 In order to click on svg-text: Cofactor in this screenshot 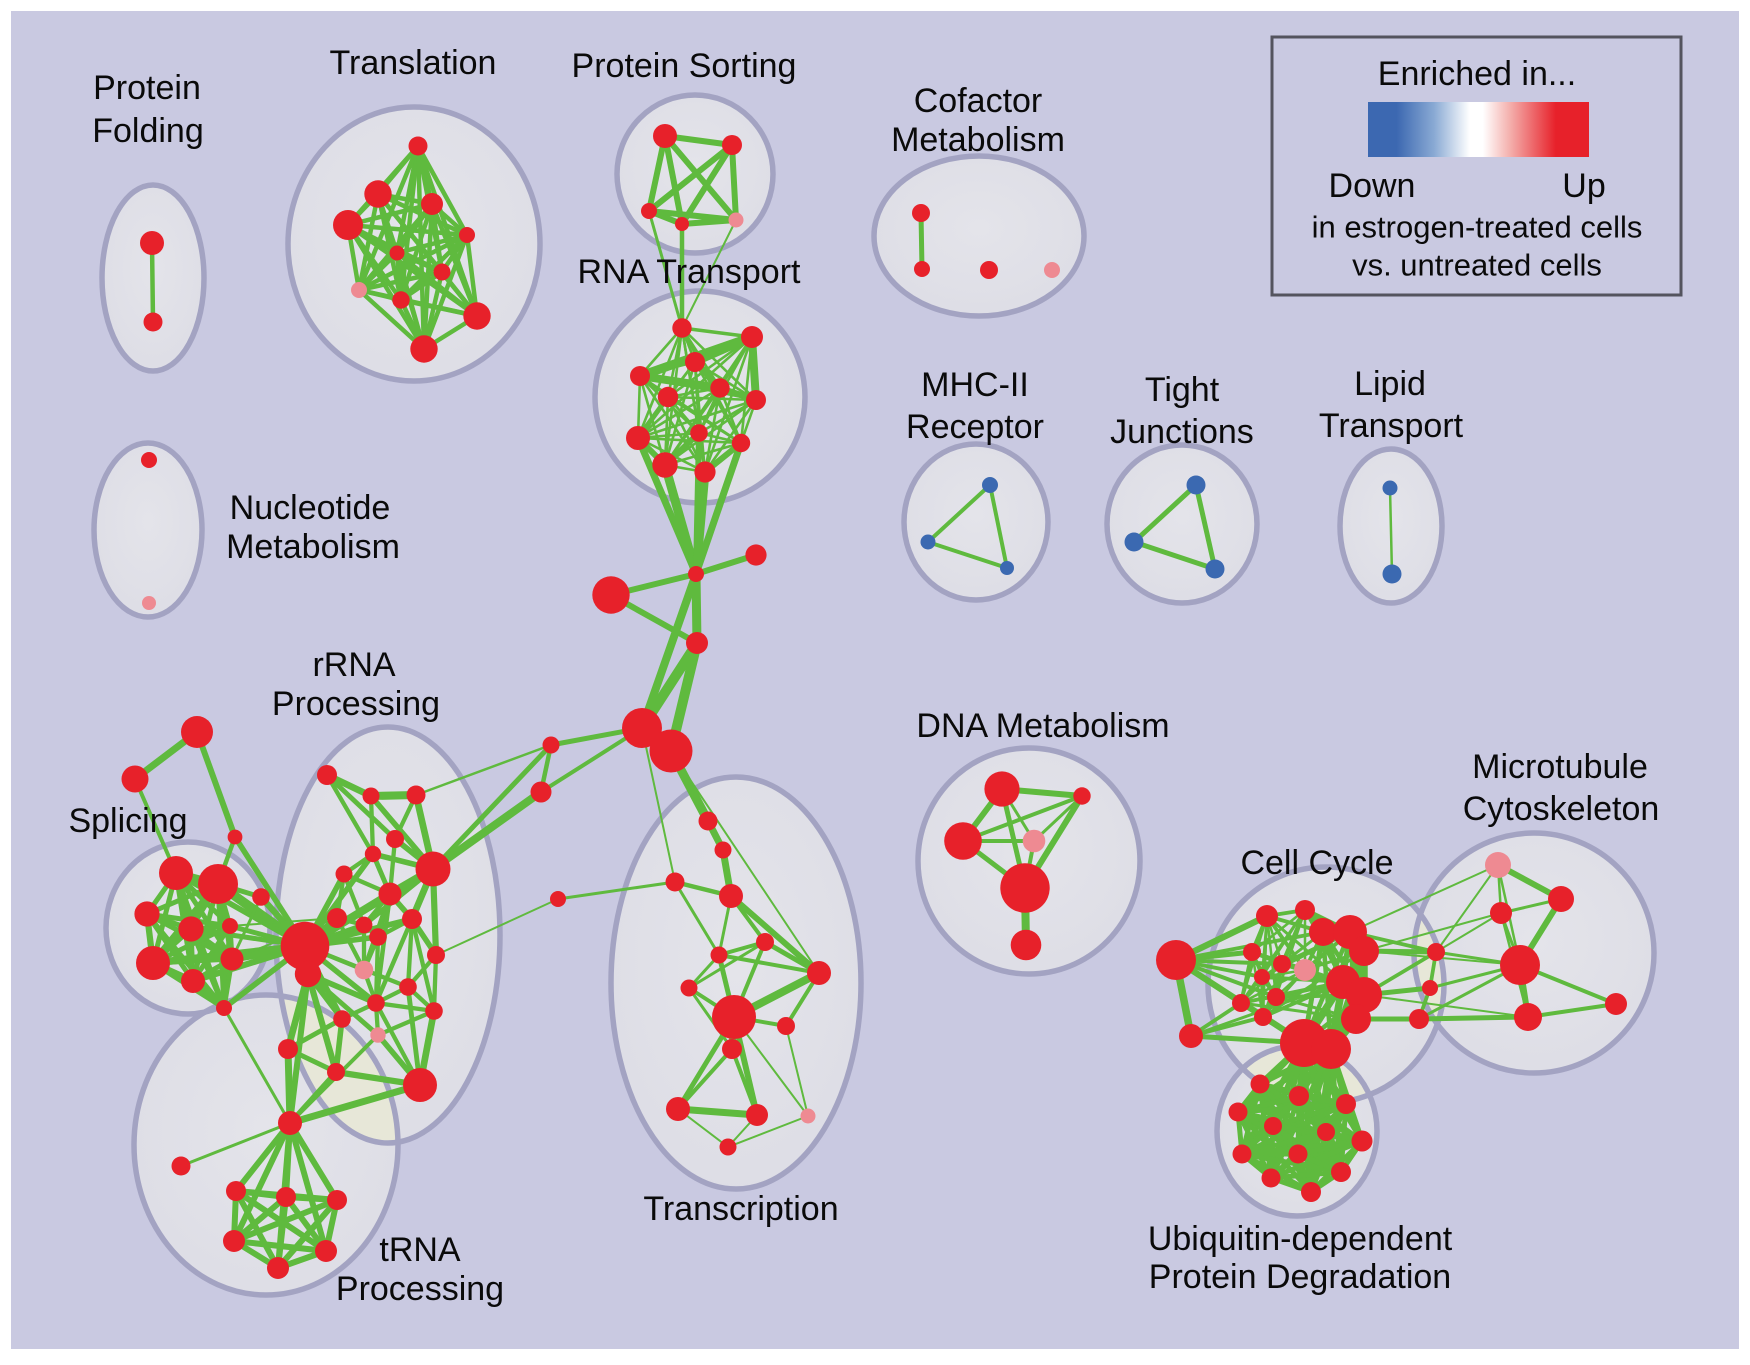, I will do `click(978, 101)`.